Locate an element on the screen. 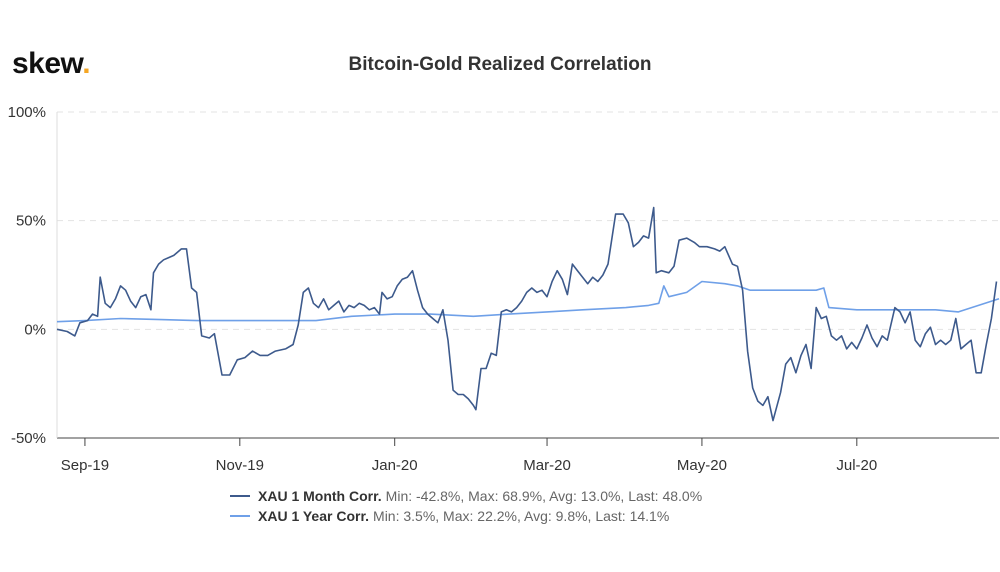  x-tick-label: Jan-20 is located at coordinates (395, 465).